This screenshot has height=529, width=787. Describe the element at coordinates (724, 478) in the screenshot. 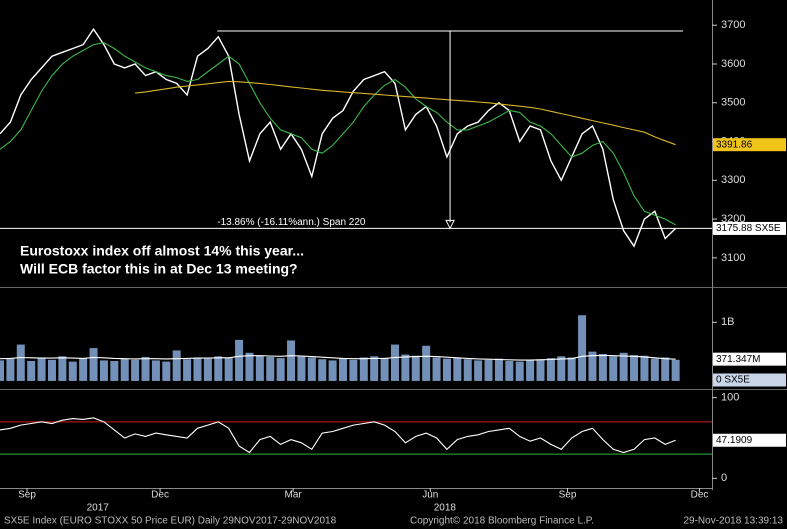

I see `y-tick-label: 0` at that location.